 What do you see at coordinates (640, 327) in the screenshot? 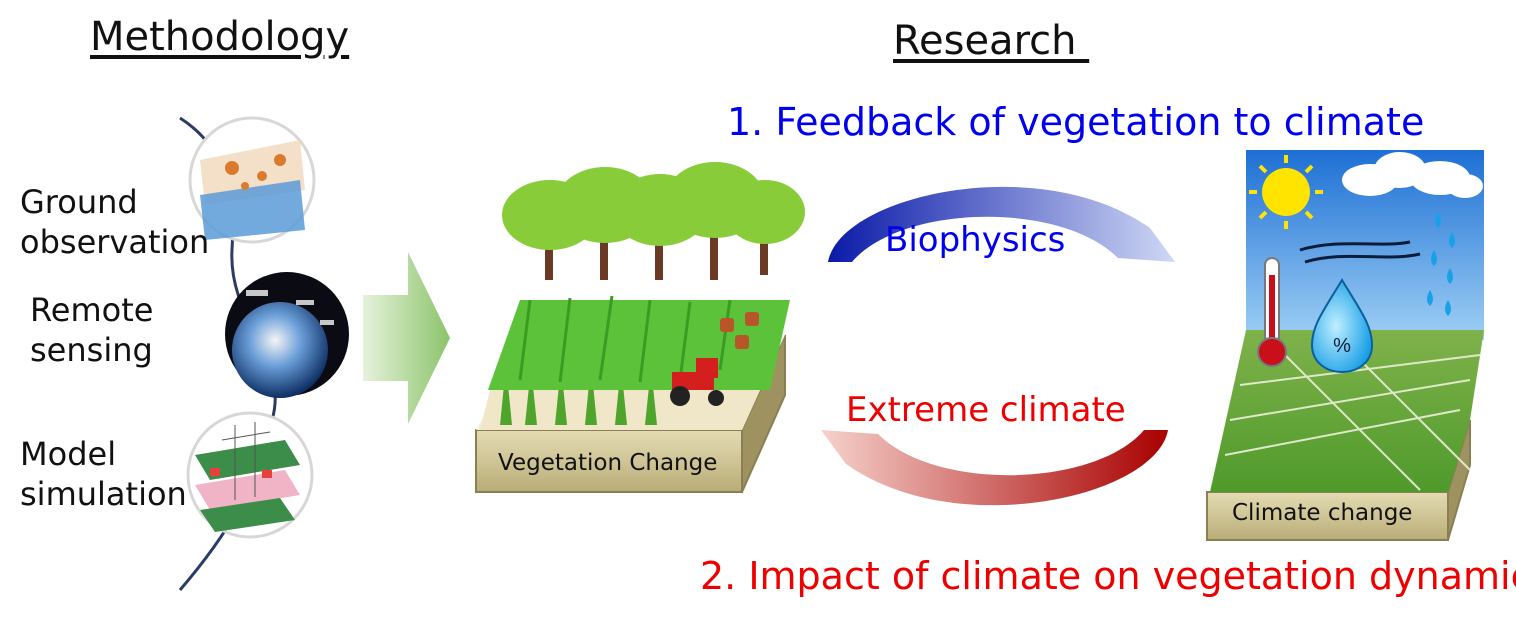
I see `vegetation-block` at bounding box center [640, 327].